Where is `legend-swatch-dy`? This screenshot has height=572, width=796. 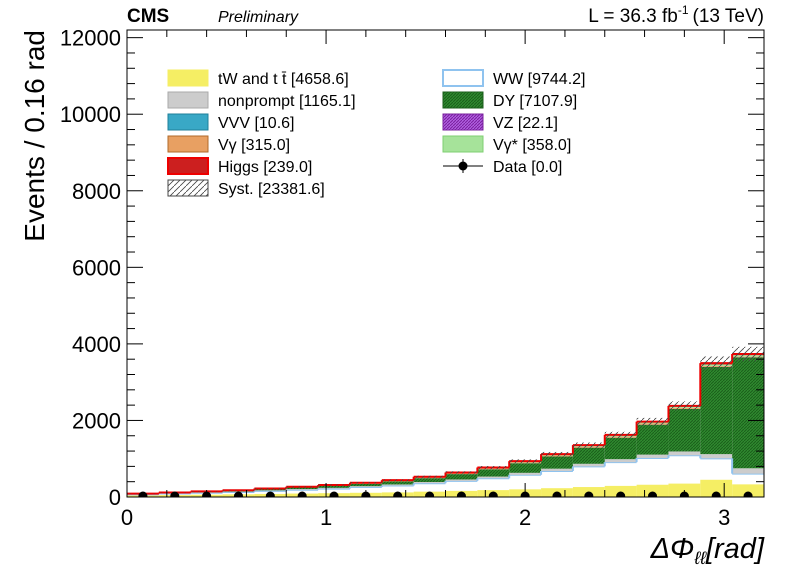 legend-swatch-dy is located at coordinates (463, 100).